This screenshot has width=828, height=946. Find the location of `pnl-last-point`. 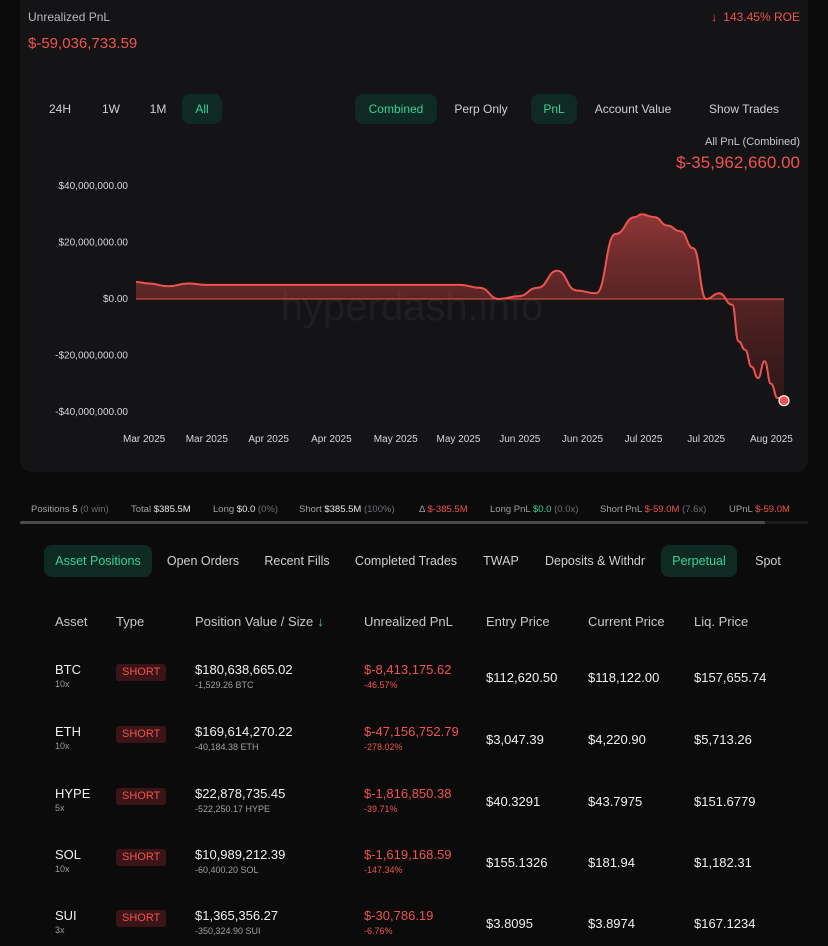

pnl-last-point is located at coordinates (784, 401).